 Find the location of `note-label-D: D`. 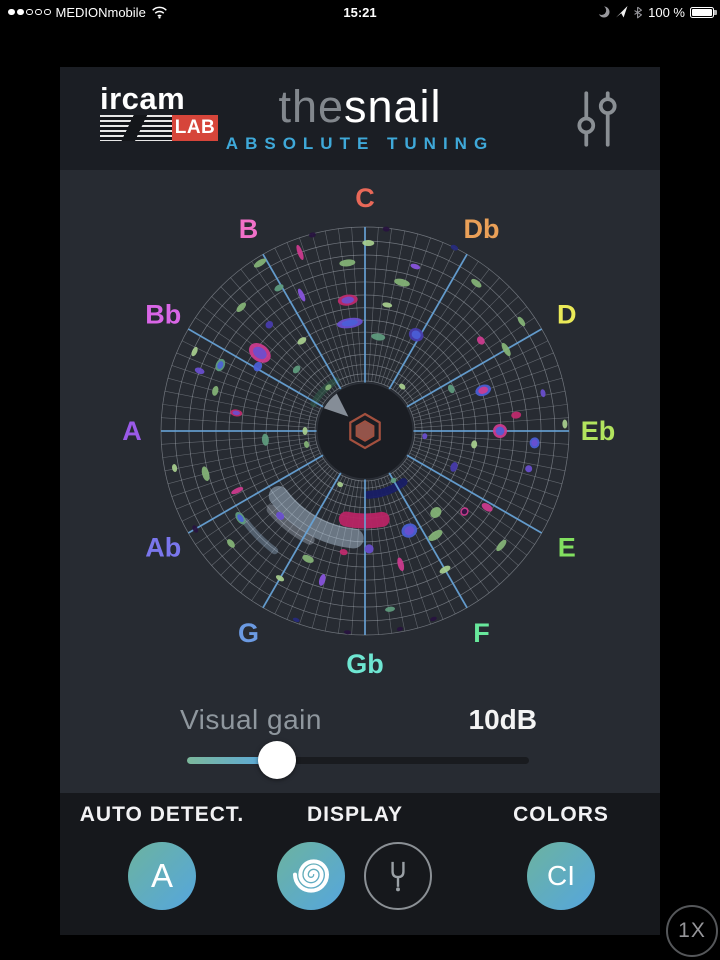

note-label-D: D is located at coordinates (567, 315).